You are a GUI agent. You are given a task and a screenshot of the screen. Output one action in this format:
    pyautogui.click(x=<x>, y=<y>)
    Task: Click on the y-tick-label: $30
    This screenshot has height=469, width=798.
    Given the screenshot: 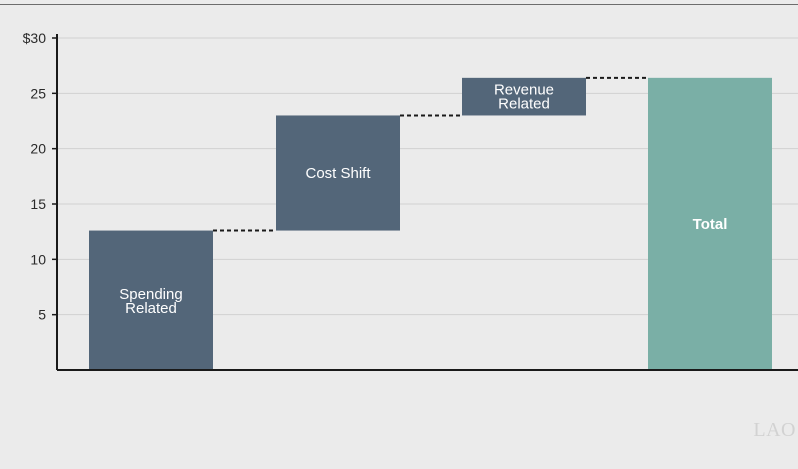 What is the action you would take?
    pyautogui.click(x=35, y=38)
    